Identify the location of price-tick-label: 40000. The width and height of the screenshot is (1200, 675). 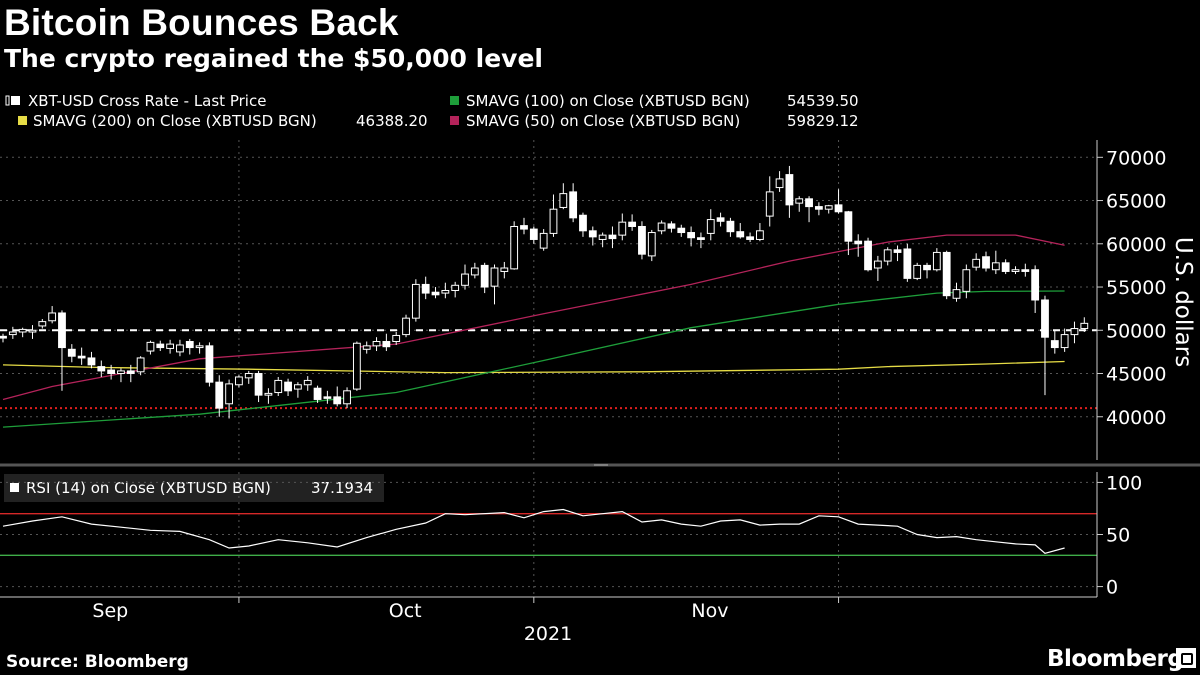
(1136, 418).